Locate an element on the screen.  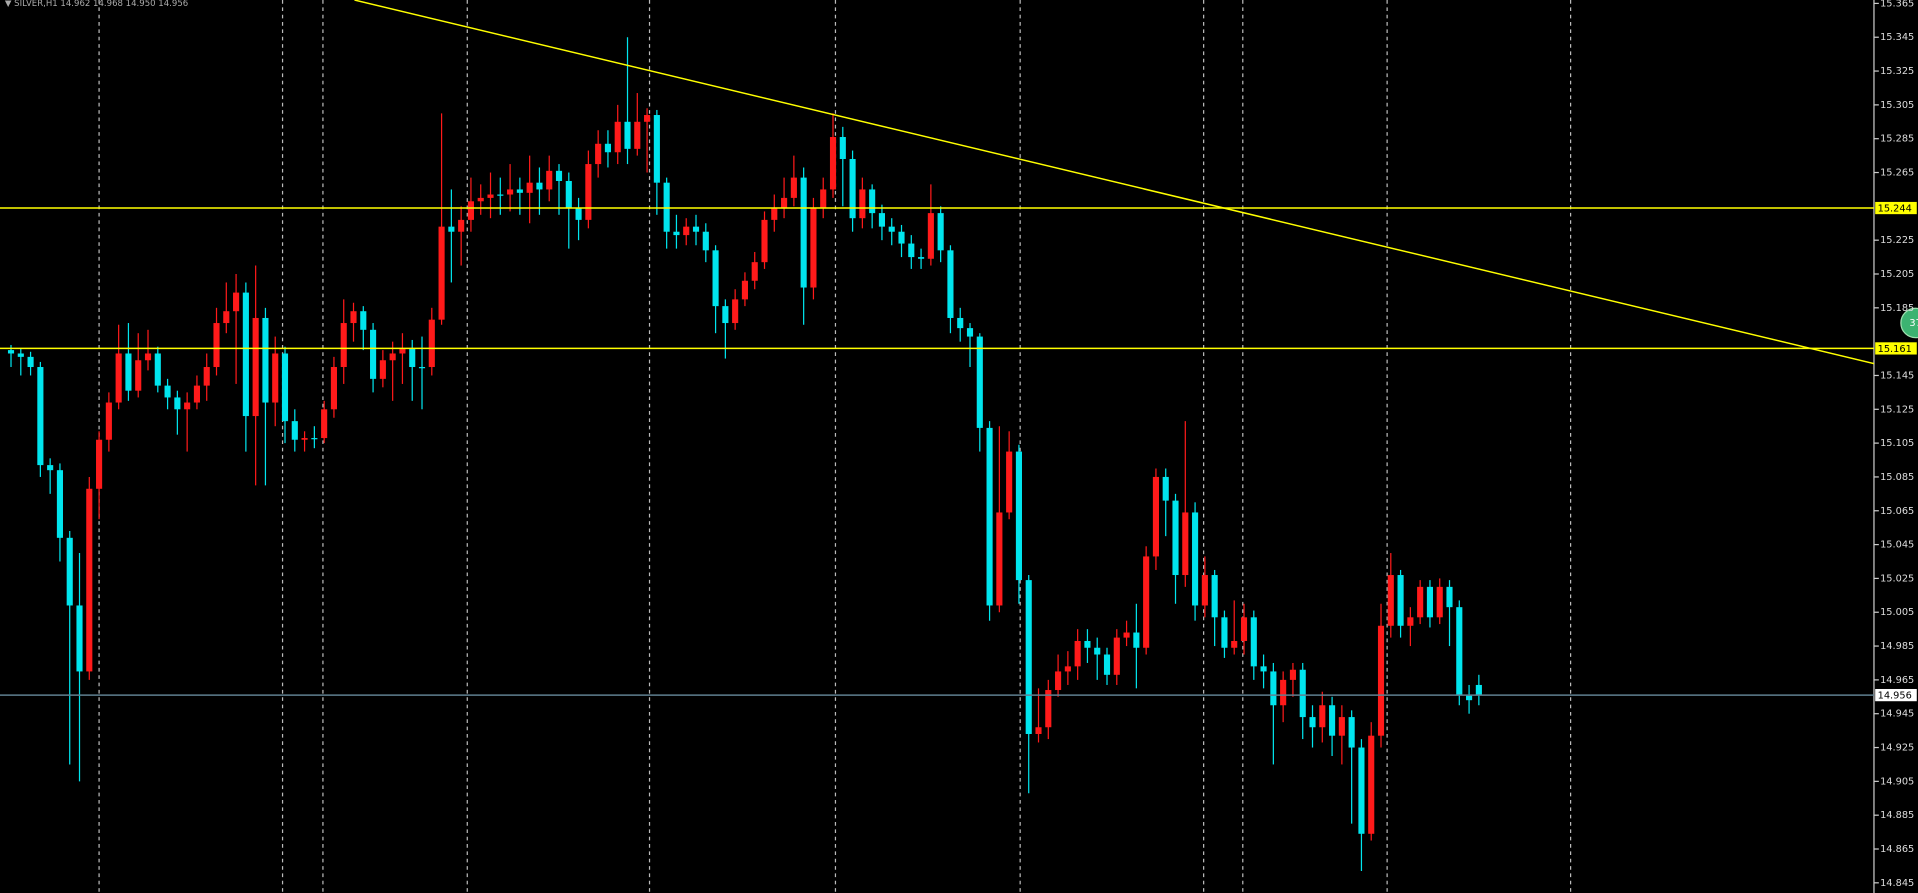
y-tick-label: 15.045 is located at coordinates (1897, 545).